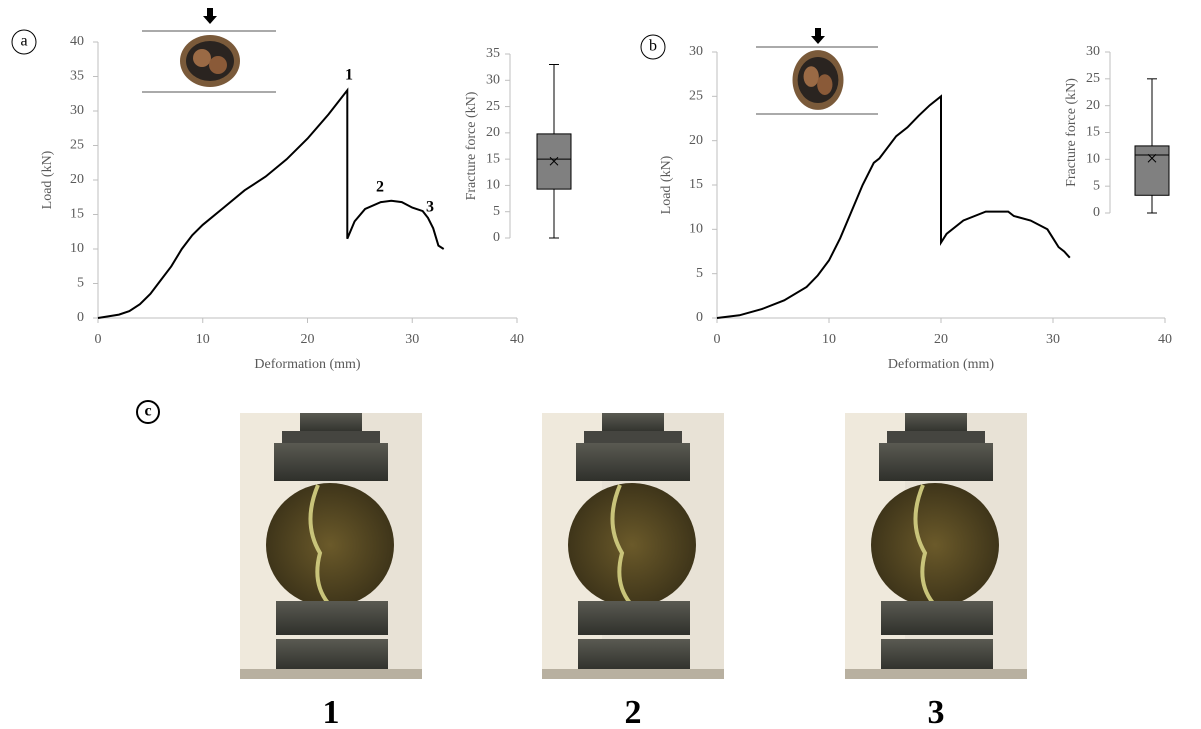 Image resolution: width=1201 pixels, height=729 pixels. Describe the element at coordinates (349, 75) in the screenshot. I see `annotation: 1` at that location.